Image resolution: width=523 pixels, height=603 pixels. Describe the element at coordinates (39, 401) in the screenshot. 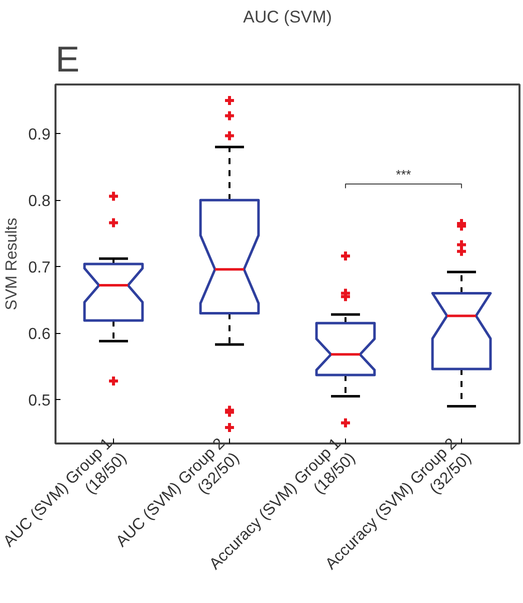

I see `y-tick-label: 0.5` at that location.